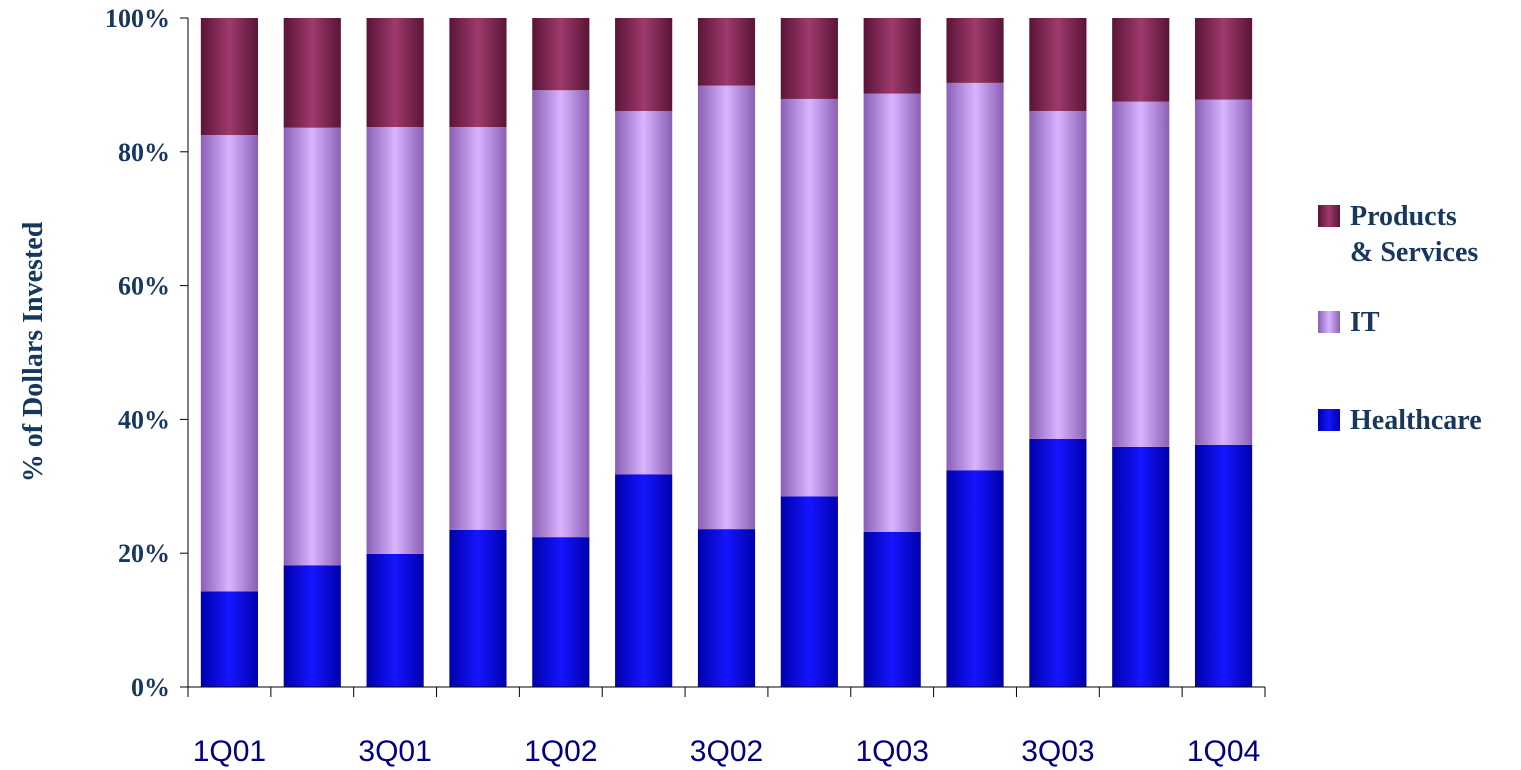 The image size is (1521, 770). Describe the element at coordinates (144, 553) in the screenshot. I see `y-tick-label: 20%` at that location.